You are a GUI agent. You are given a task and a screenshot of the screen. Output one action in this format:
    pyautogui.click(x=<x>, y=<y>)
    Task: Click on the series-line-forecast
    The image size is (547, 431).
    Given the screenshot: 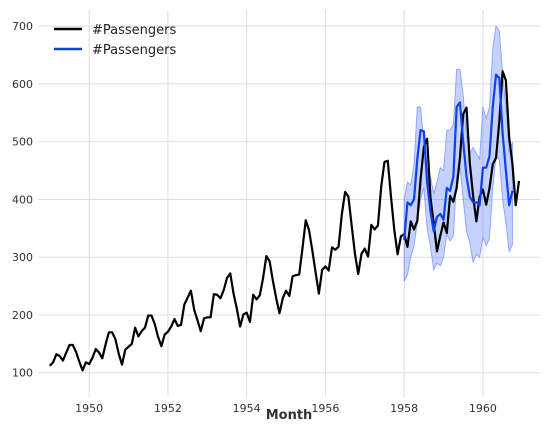 What is the action you would take?
    pyautogui.click(x=458, y=156)
    